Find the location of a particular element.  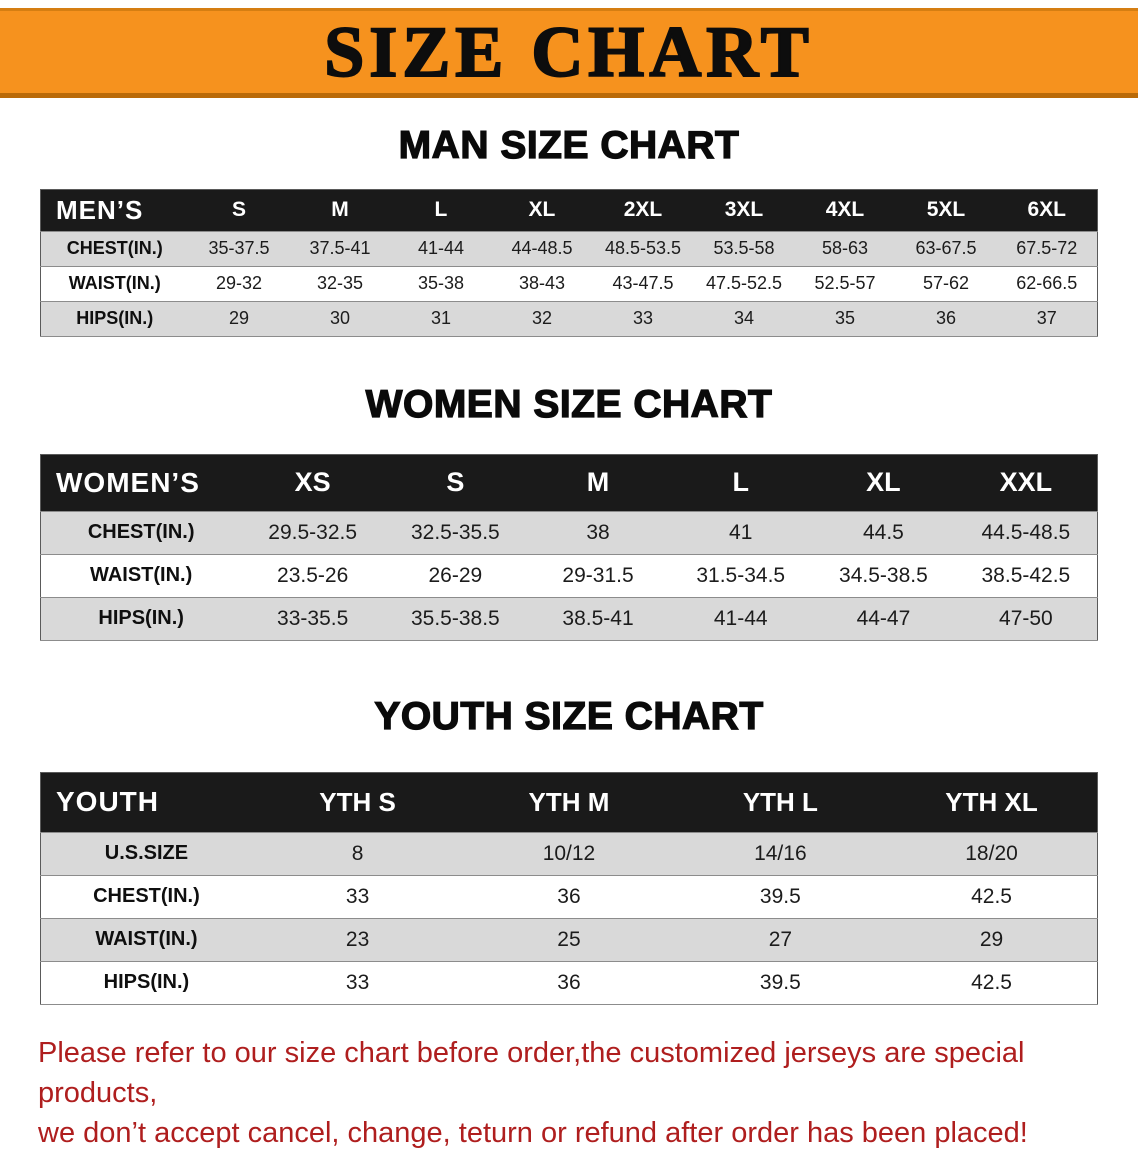

size-column-header: 3XL is located at coordinates (744, 210).